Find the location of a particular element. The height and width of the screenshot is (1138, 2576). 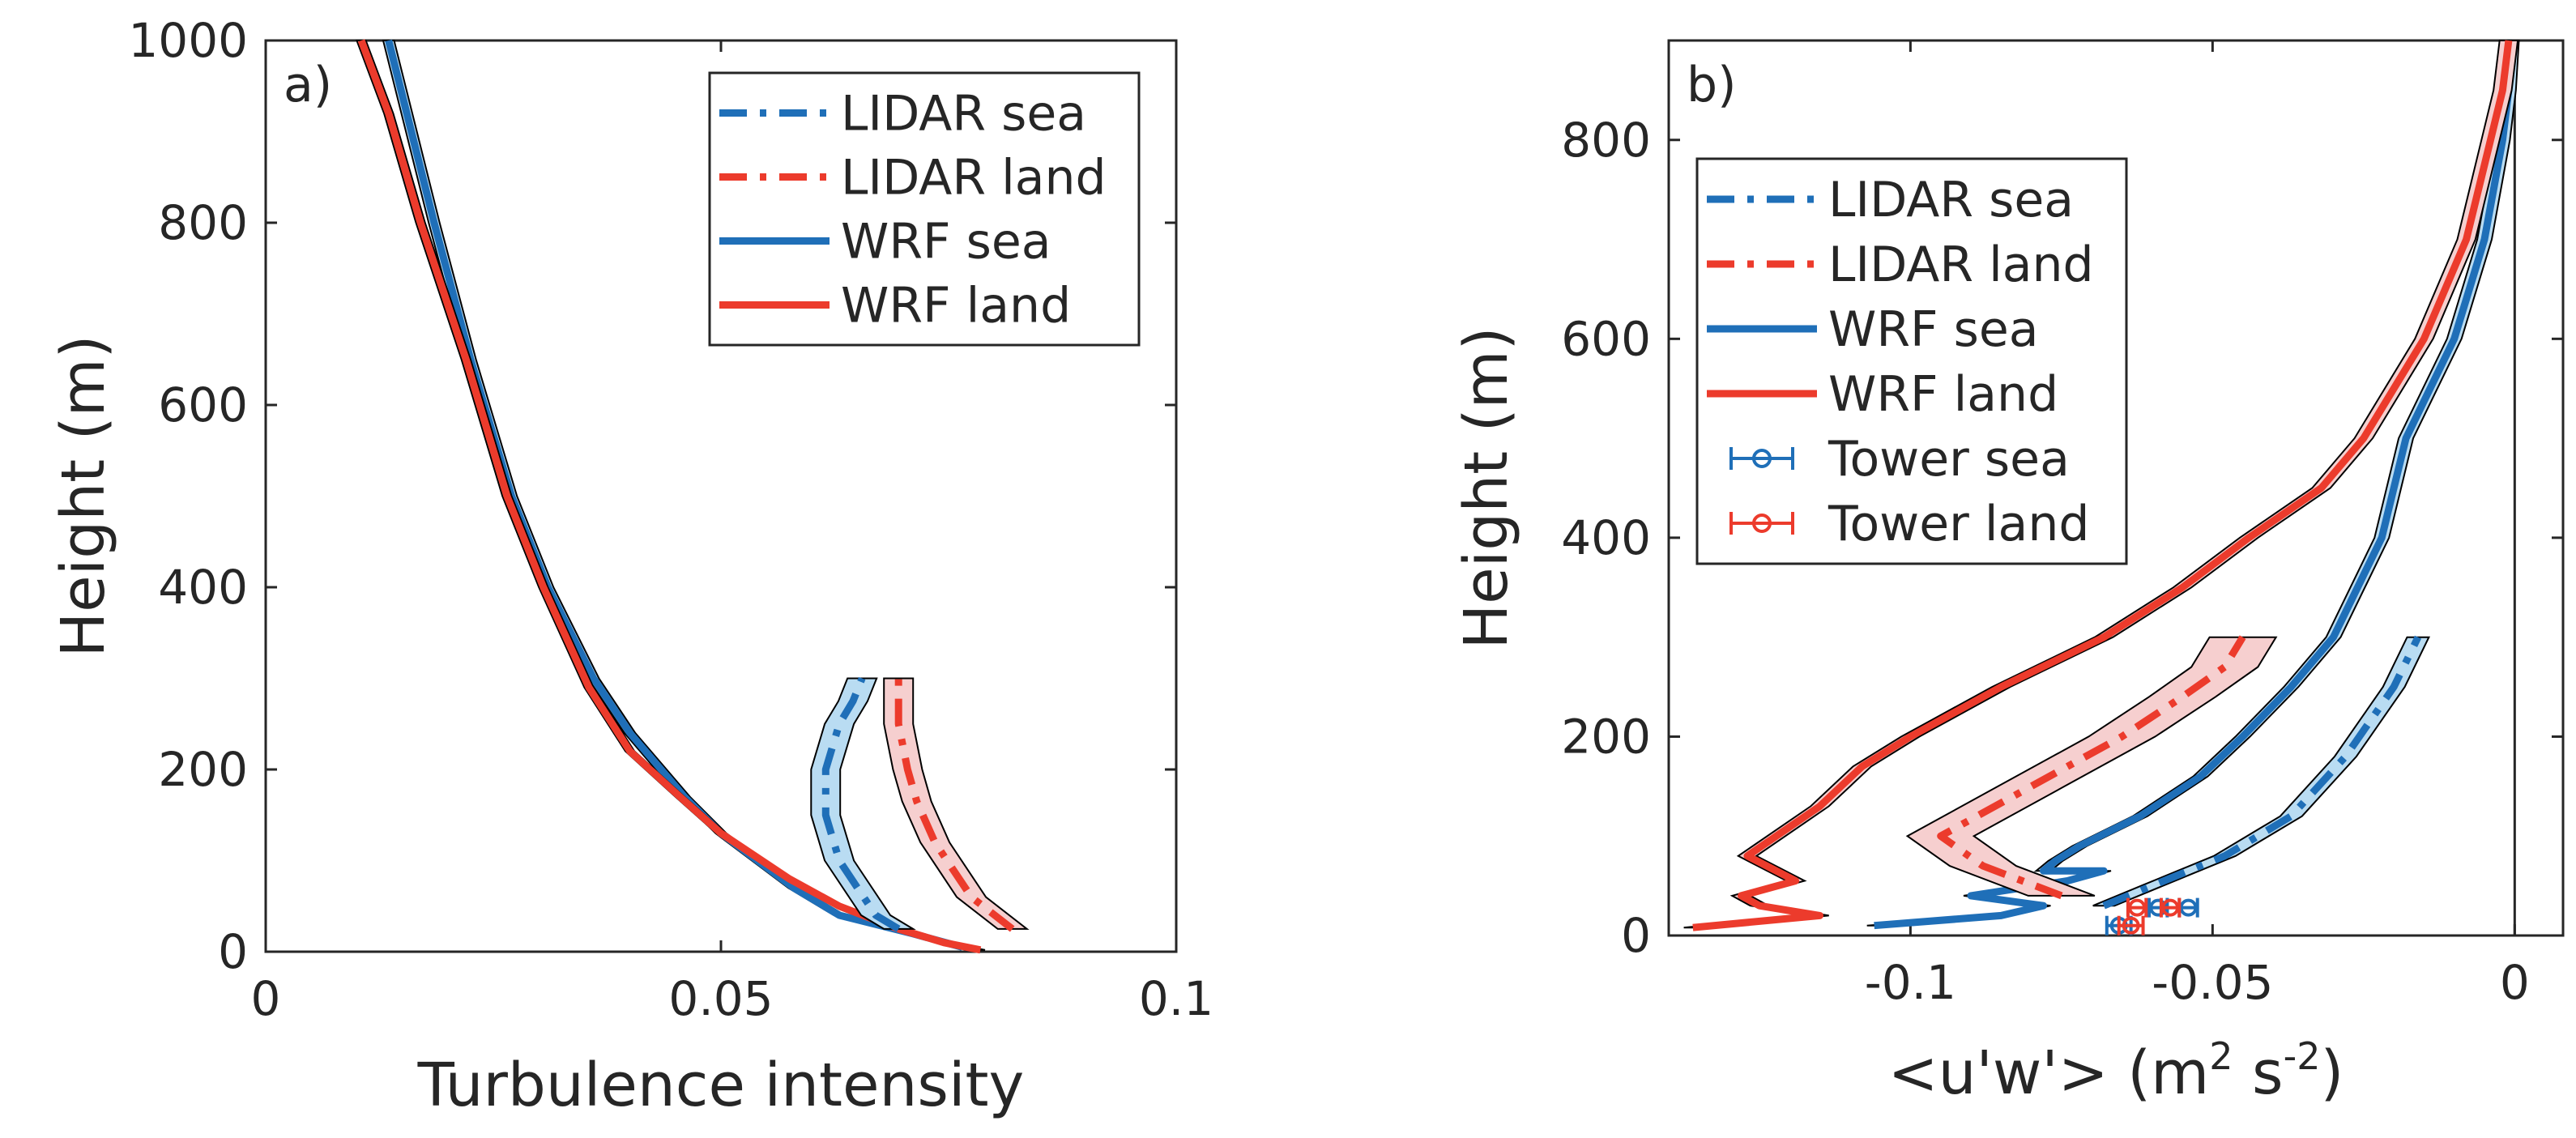

series-tower-land is located at coordinates (2149, 916).